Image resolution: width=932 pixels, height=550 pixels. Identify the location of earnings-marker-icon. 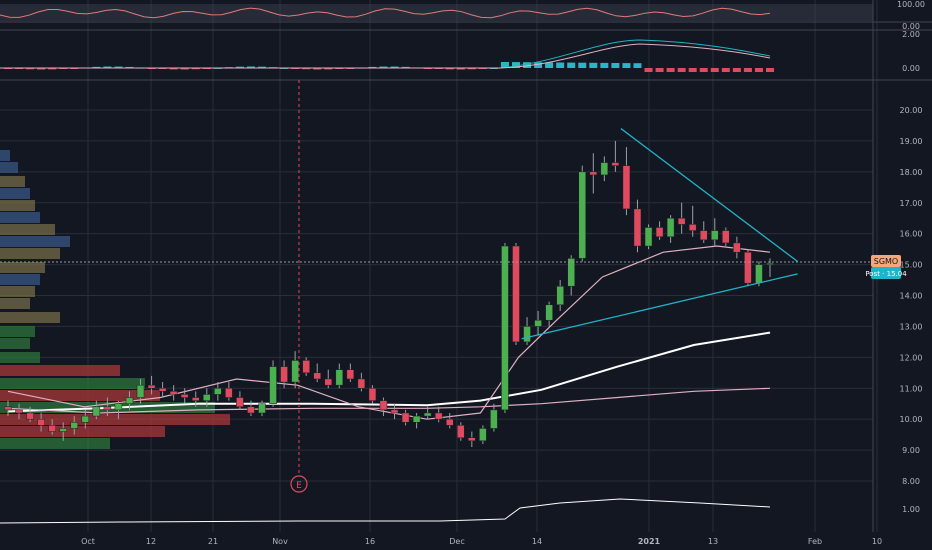
(299, 484).